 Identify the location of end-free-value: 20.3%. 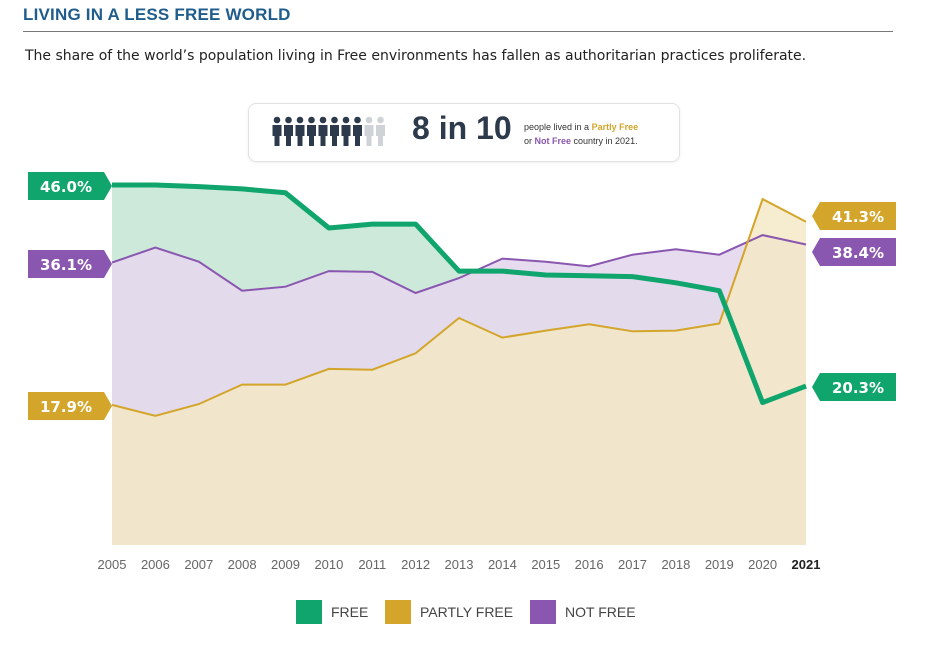
(858, 388).